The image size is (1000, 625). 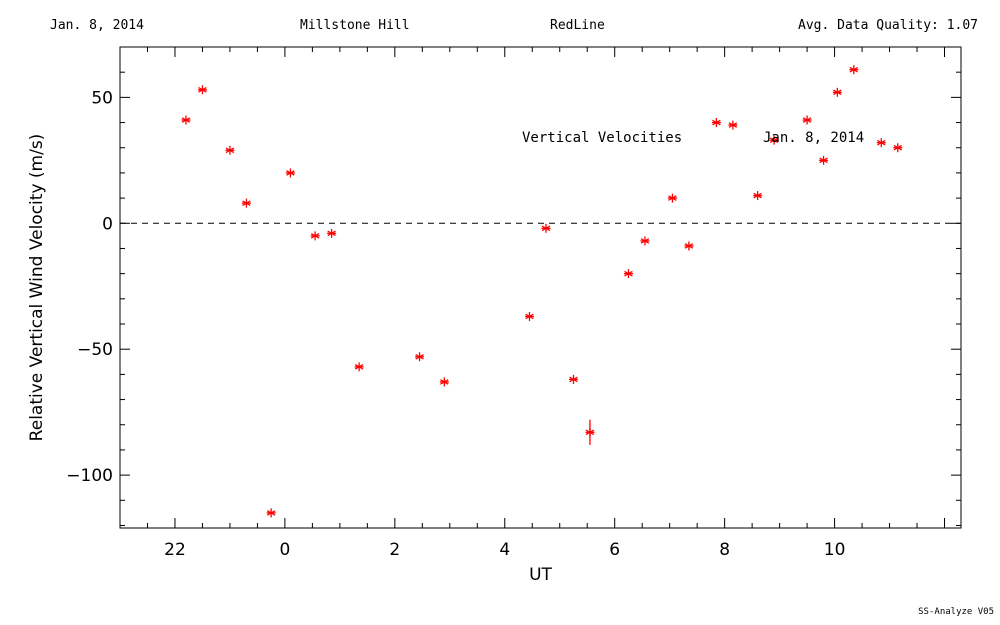 I want to click on x-tick-label: 4, so click(x=504, y=550).